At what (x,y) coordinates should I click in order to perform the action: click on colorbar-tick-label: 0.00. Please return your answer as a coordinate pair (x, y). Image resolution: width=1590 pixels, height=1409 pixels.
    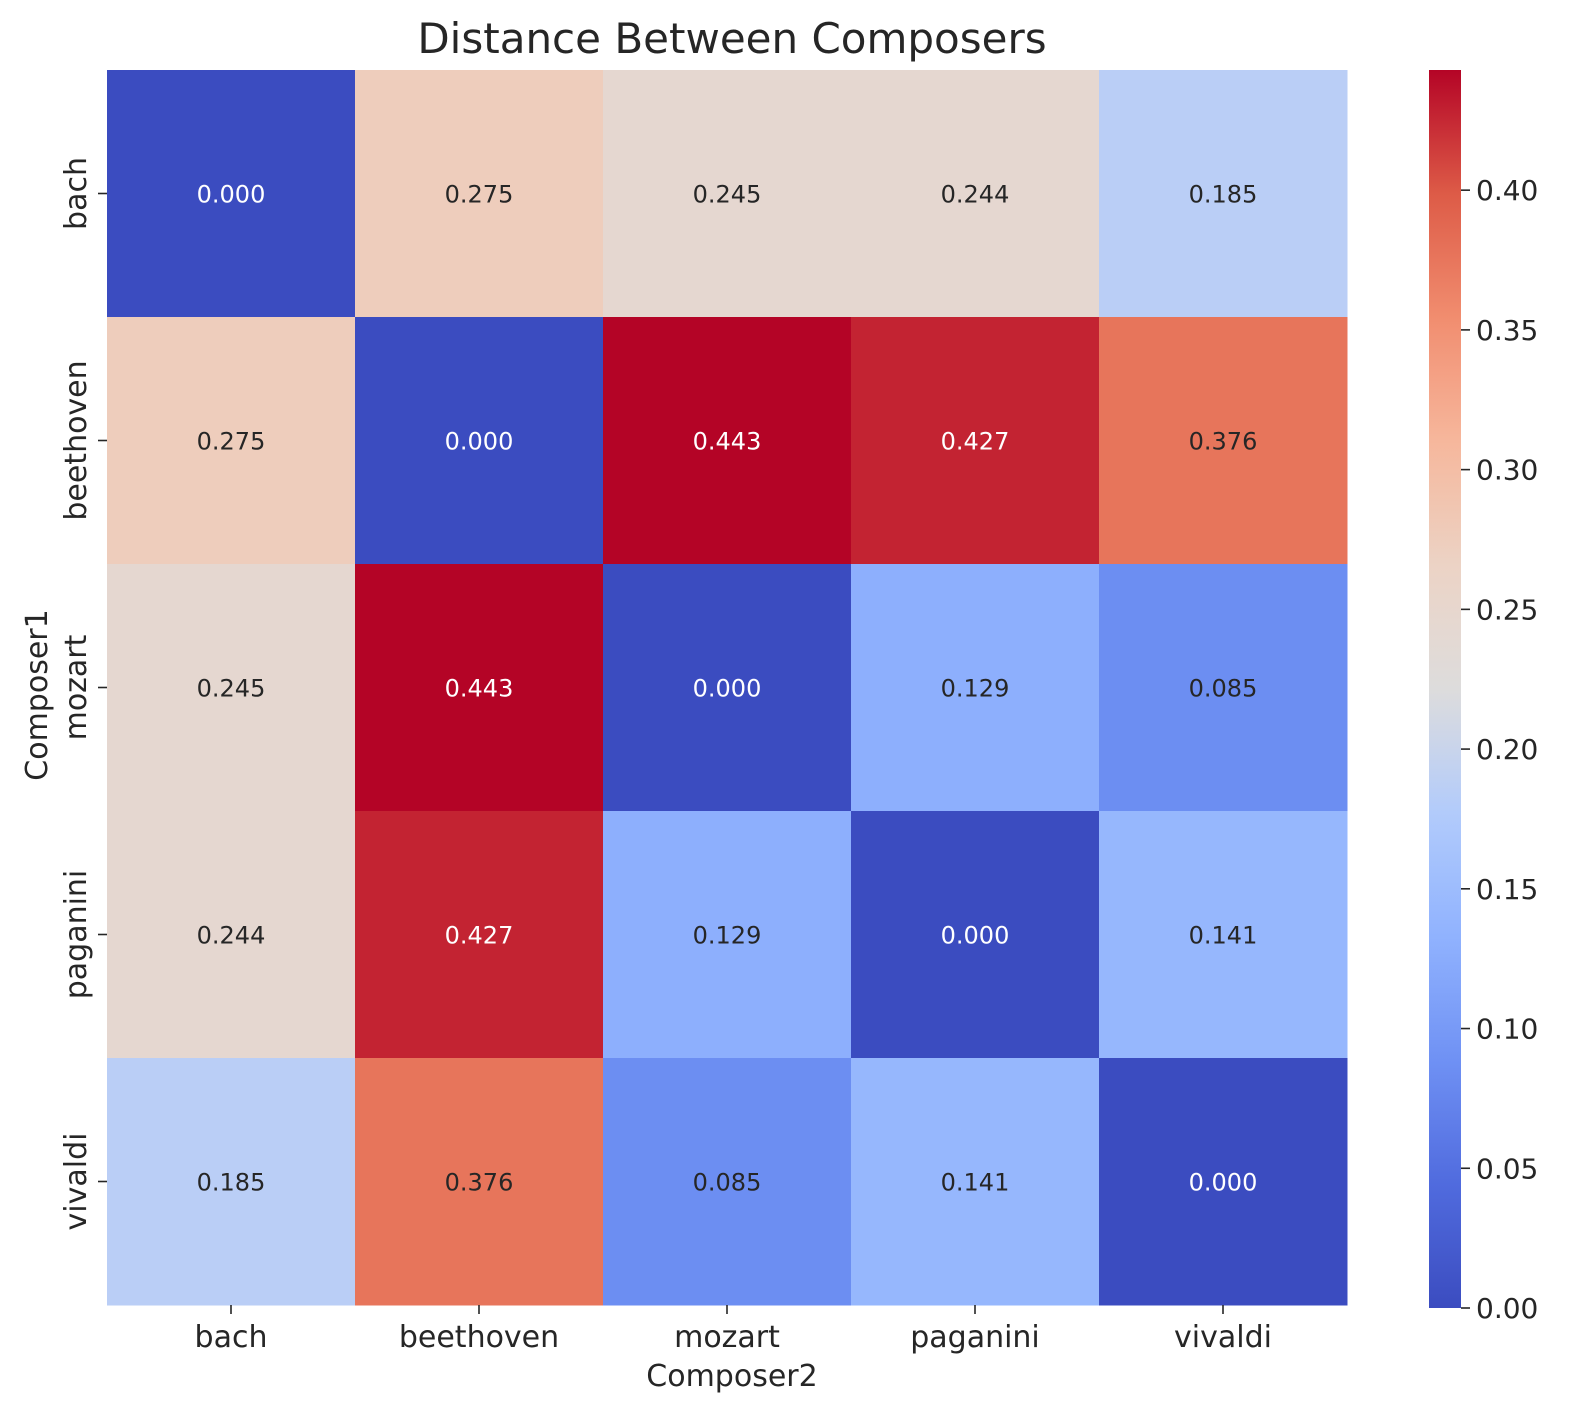
    Looking at the image, I should click on (1507, 1308).